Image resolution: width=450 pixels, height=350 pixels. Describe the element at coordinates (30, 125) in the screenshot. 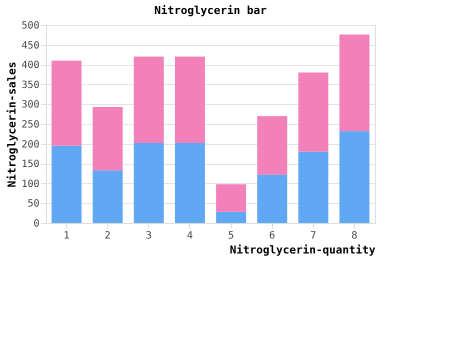

I see `y-tick-label: 250` at that location.